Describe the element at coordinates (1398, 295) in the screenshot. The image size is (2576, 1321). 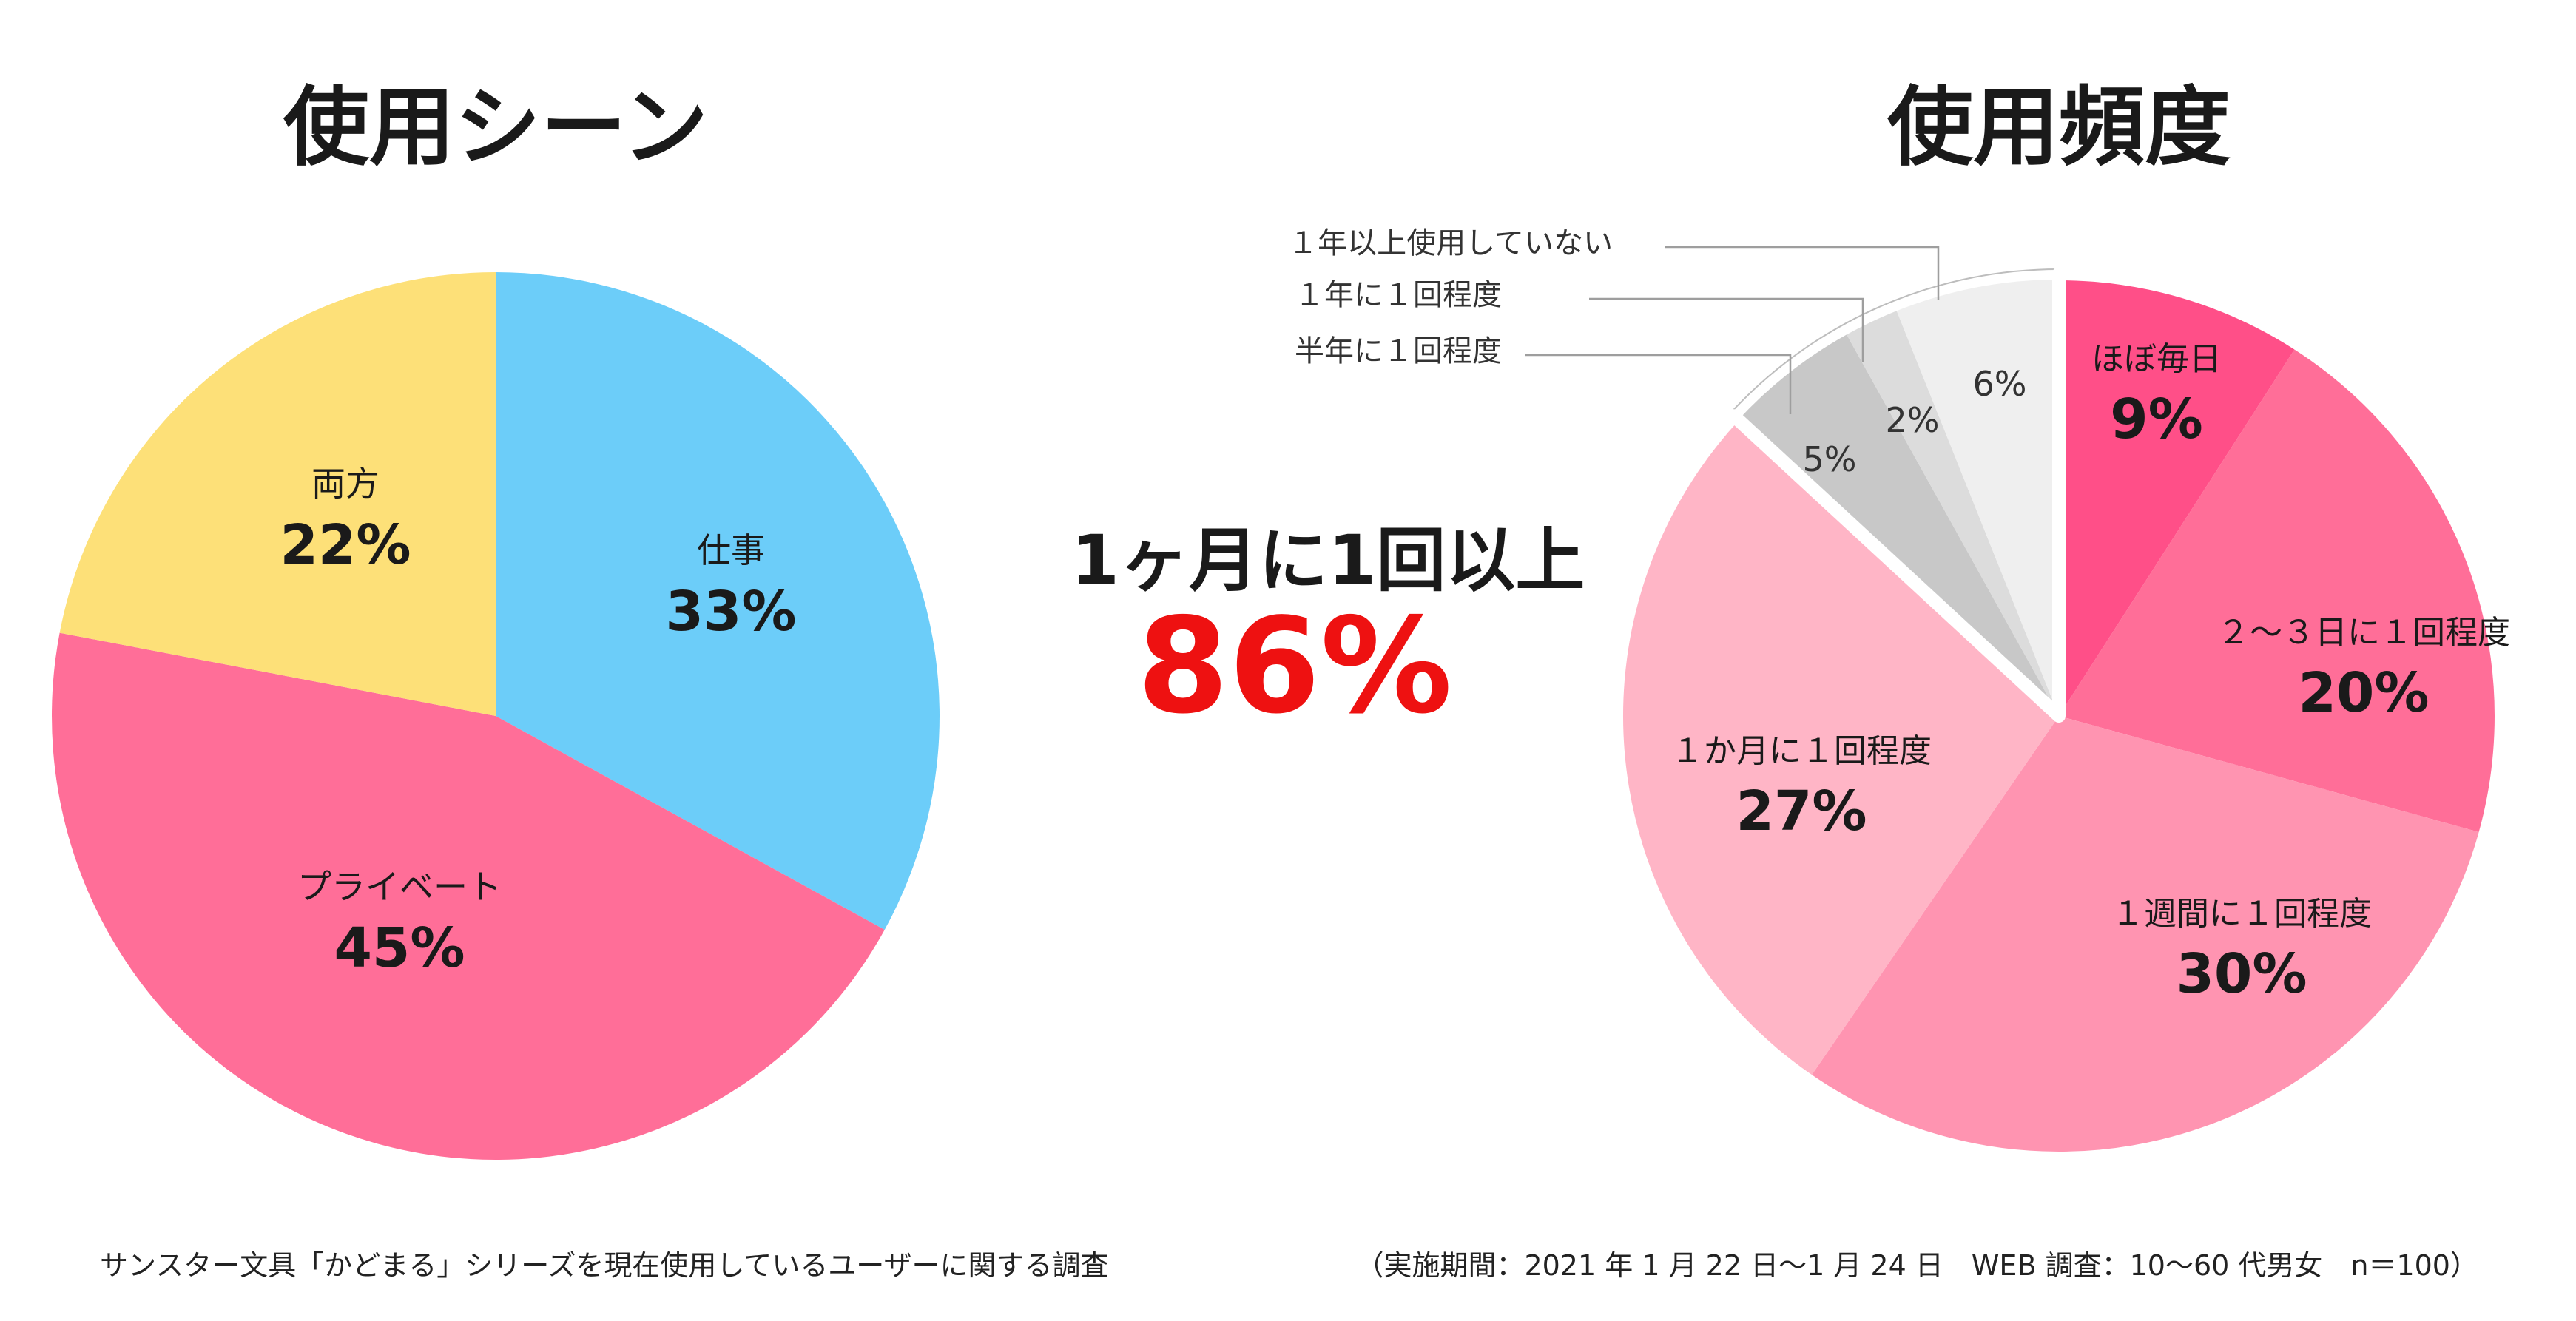
I see `pie2-slice-label-5: １年に１回程度` at that location.